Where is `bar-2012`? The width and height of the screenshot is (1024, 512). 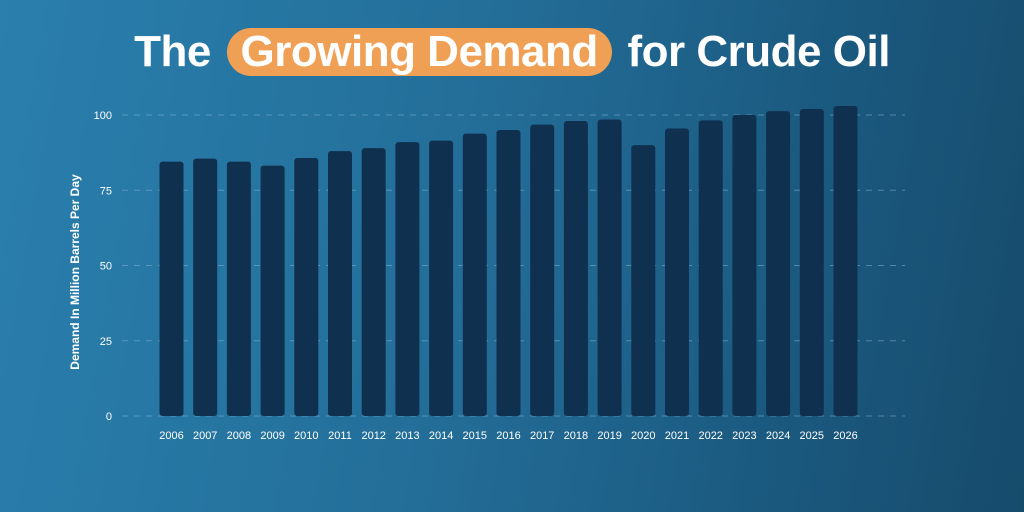
bar-2012 is located at coordinates (373, 282).